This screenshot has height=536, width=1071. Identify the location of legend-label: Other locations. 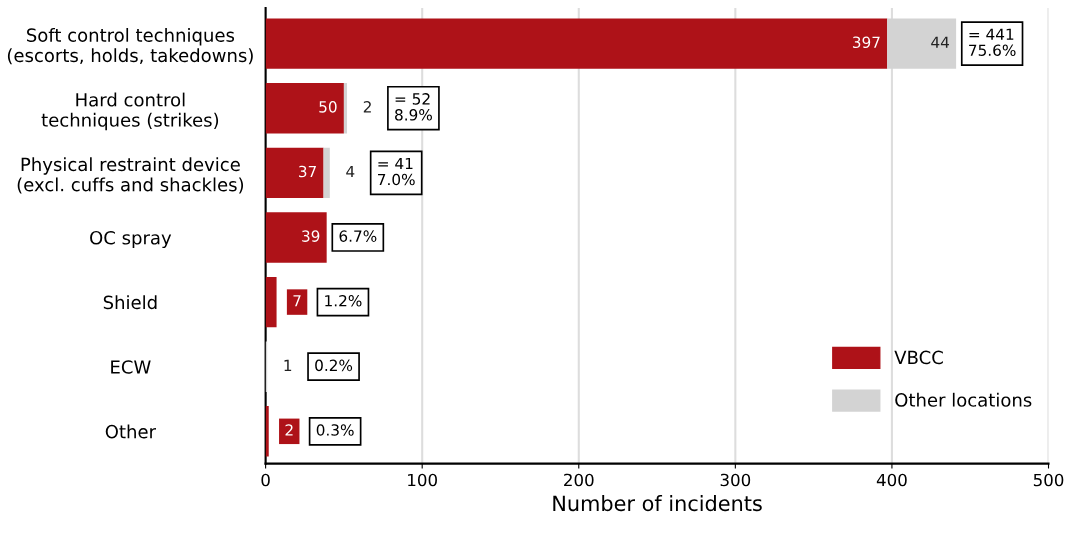
(963, 399).